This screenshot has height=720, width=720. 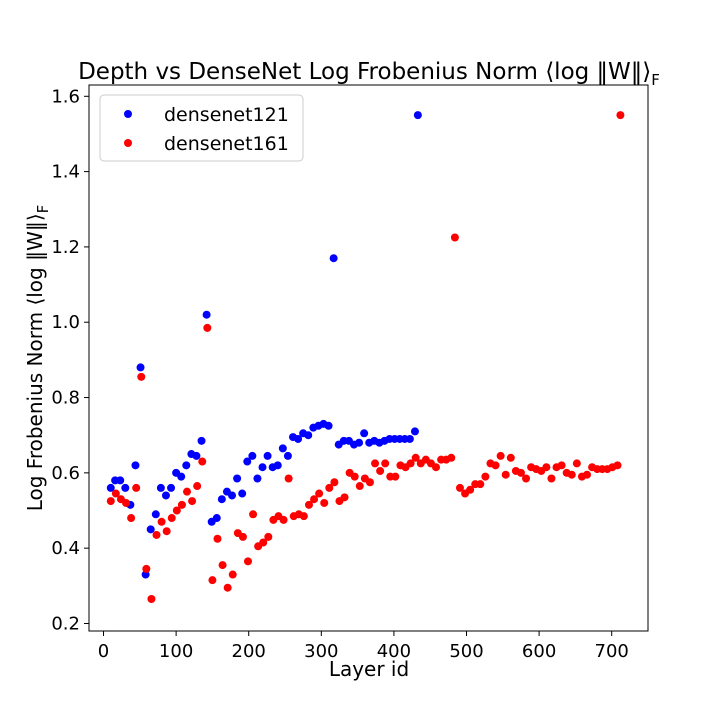 I want to click on y-tick-label: 0.2, so click(x=65, y=623).